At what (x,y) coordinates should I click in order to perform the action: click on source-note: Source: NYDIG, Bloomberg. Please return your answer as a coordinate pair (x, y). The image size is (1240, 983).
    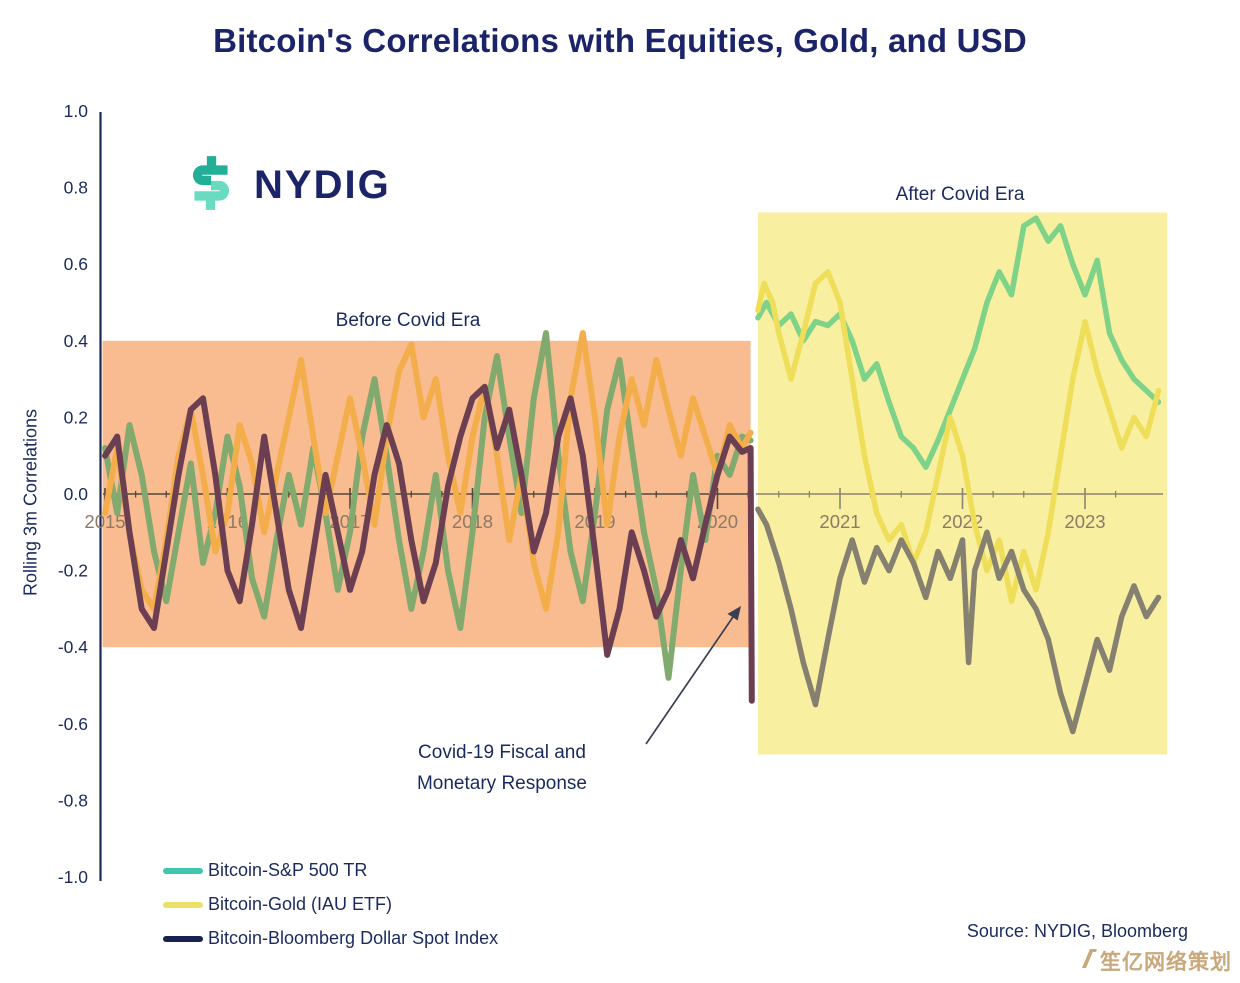
    Looking at the image, I should click on (1077, 931).